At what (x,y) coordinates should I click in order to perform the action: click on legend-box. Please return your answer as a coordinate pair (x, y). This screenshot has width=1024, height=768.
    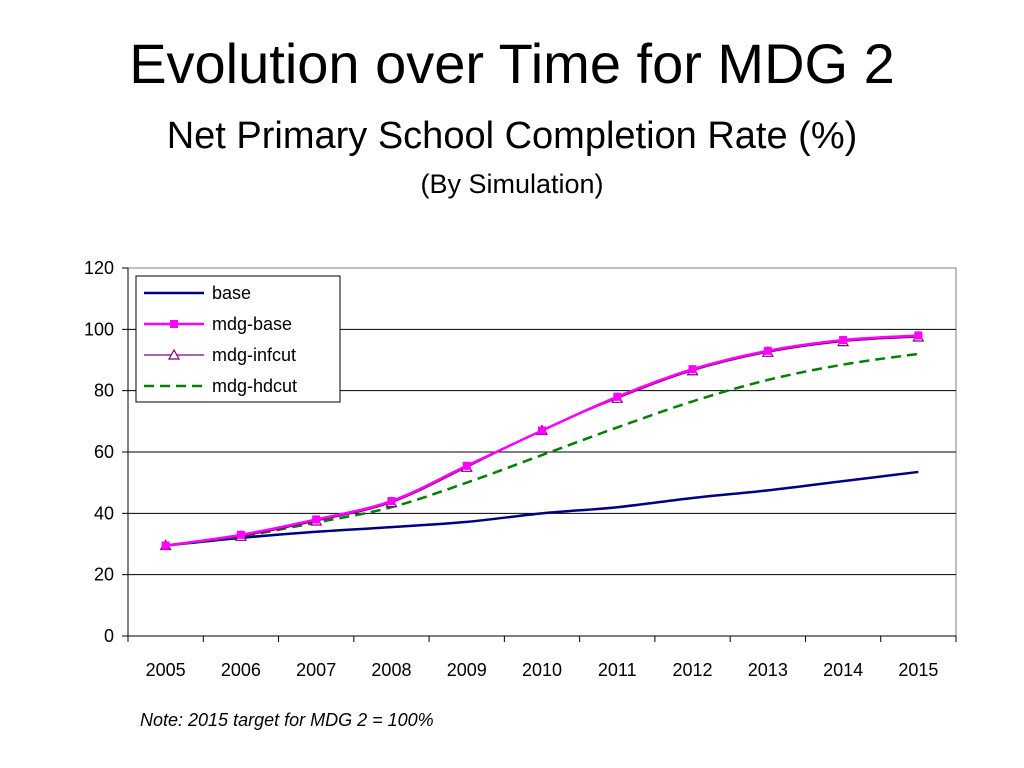
    Looking at the image, I should click on (238, 339).